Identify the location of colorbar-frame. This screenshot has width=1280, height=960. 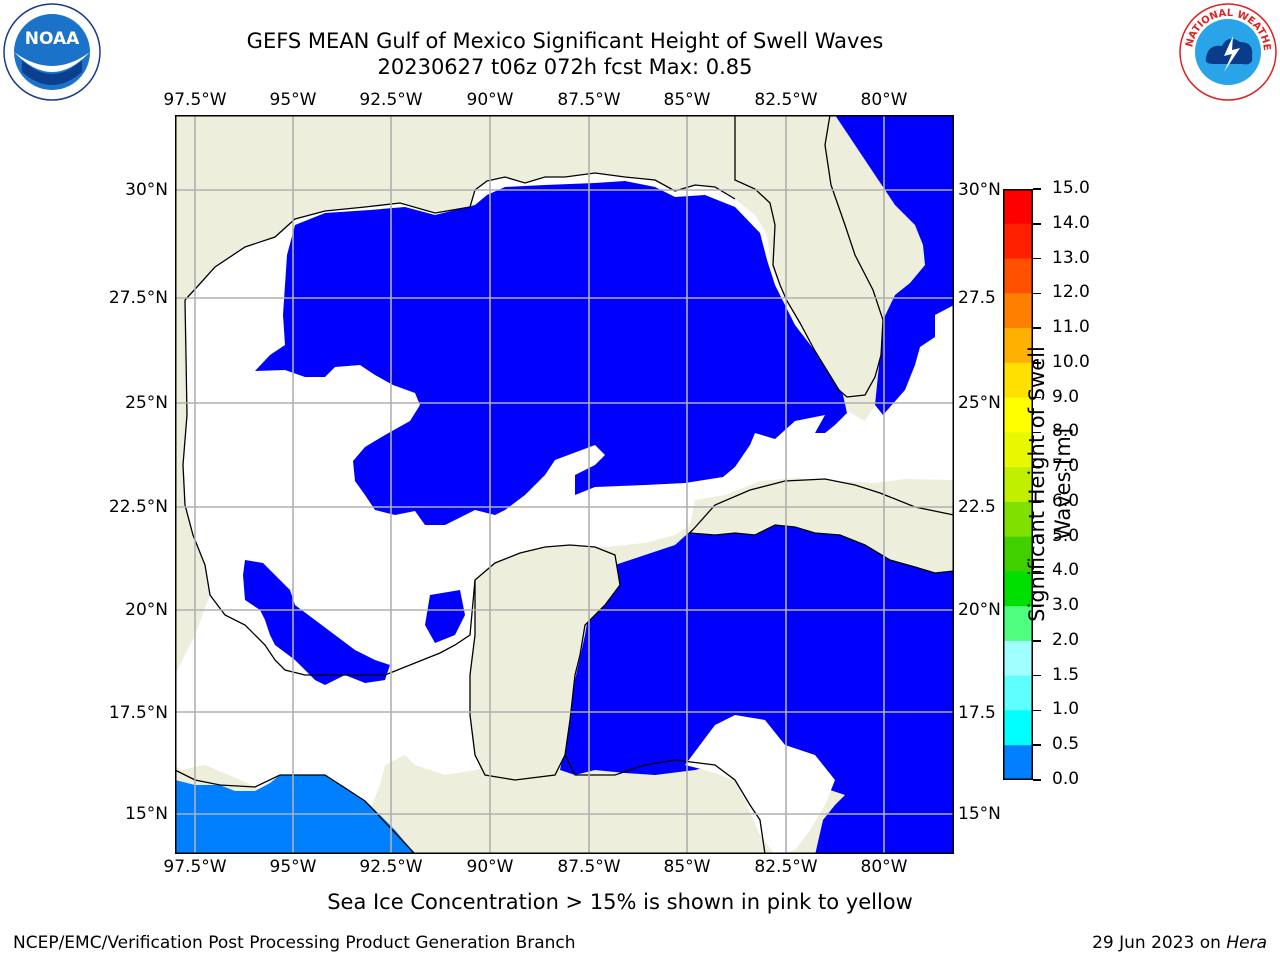
(1018, 484).